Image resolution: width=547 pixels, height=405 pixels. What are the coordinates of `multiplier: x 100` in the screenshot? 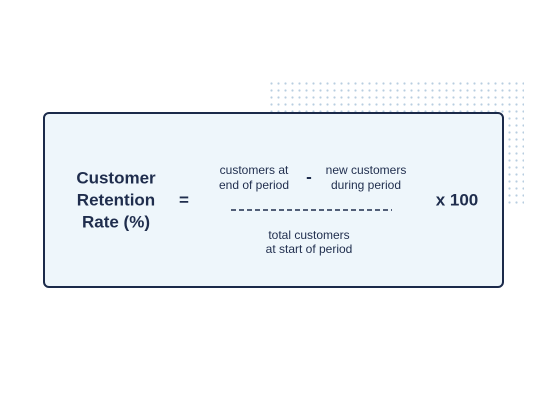 It's located at (457, 199).